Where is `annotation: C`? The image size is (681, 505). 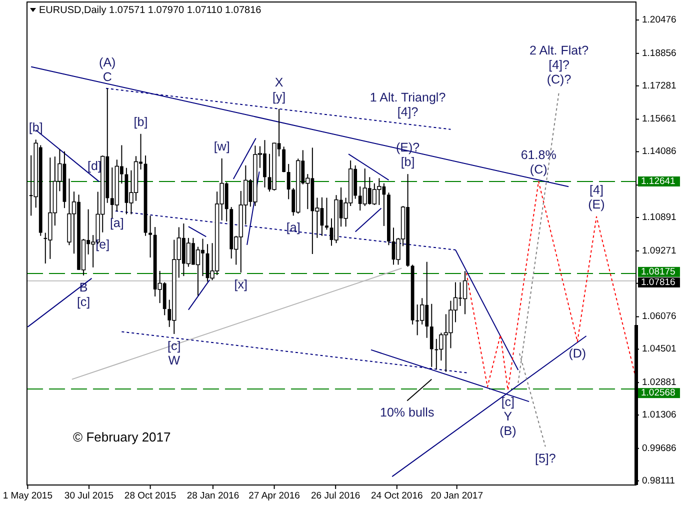
annotation: C is located at coordinates (107, 77).